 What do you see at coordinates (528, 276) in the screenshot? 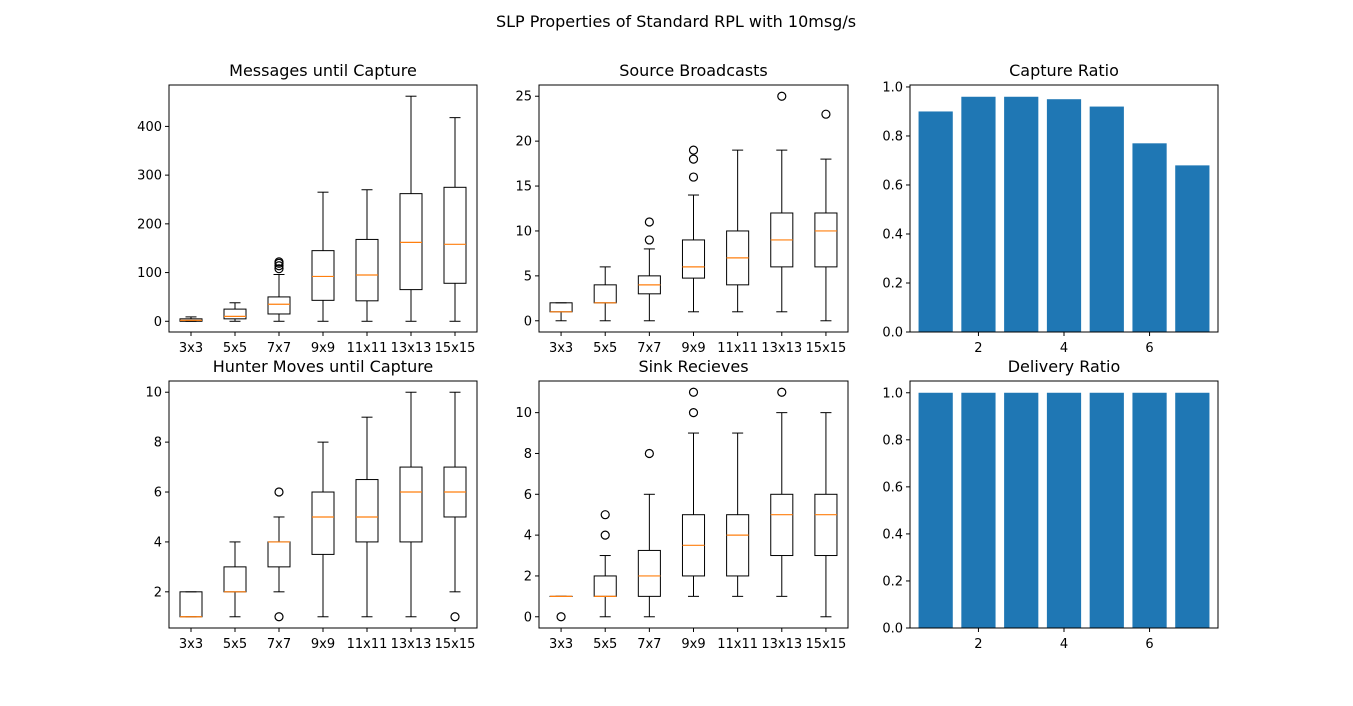
I see `y-tick-label: 5` at bounding box center [528, 276].